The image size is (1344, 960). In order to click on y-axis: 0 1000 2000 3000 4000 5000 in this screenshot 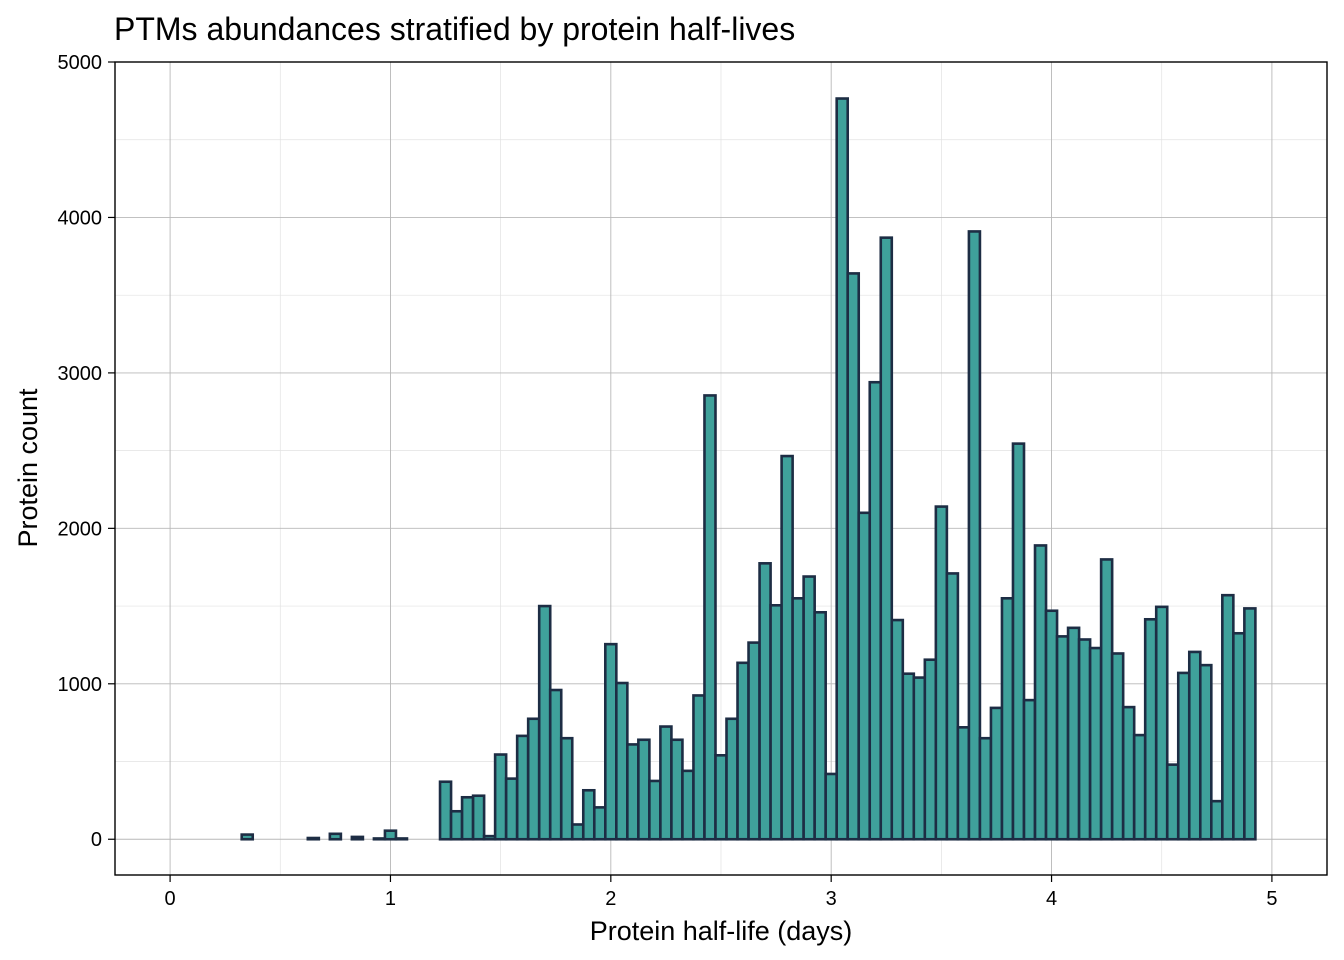, I will do `click(86, 451)`.